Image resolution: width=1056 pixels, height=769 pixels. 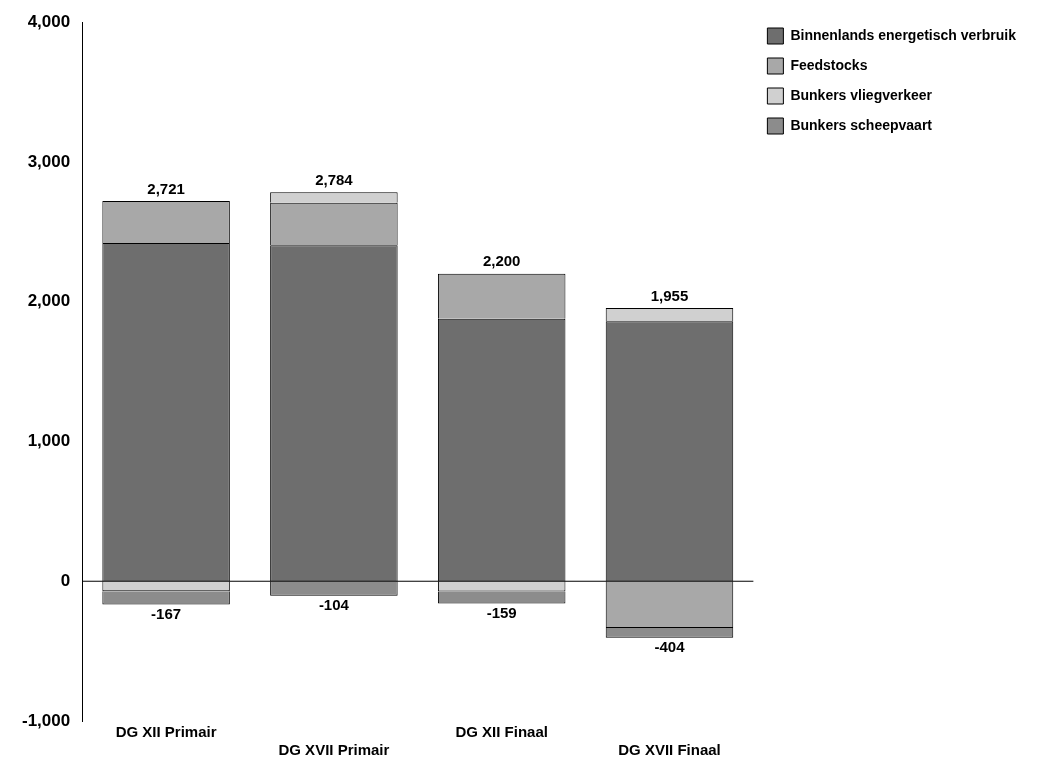 What do you see at coordinates (166, 732) in the screenshot?
I see `x-tick-label: DG XII Primair` at bounding box center [166, 732].